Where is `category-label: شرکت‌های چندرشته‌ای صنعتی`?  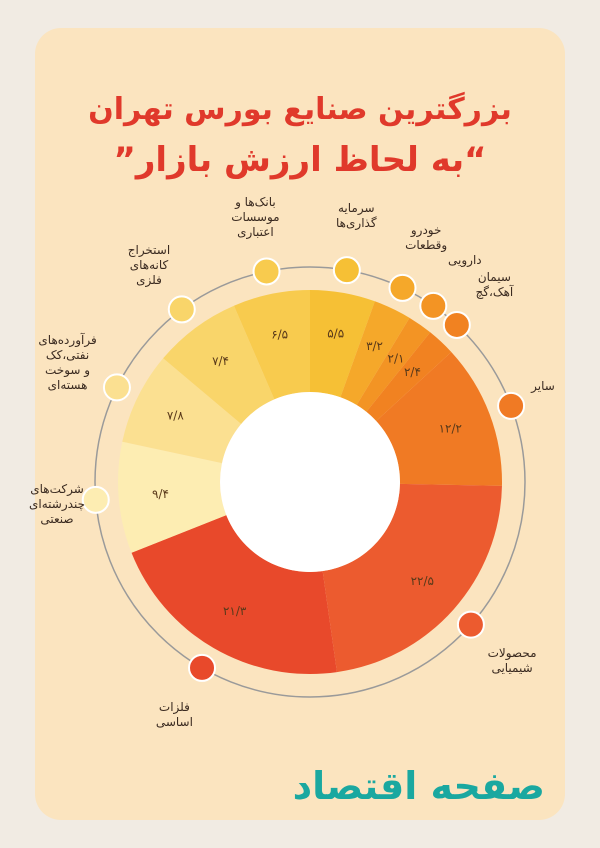
category-label: شرکت‌های چندرشته‌ای صنعتی is located at coordinates (57, 503).